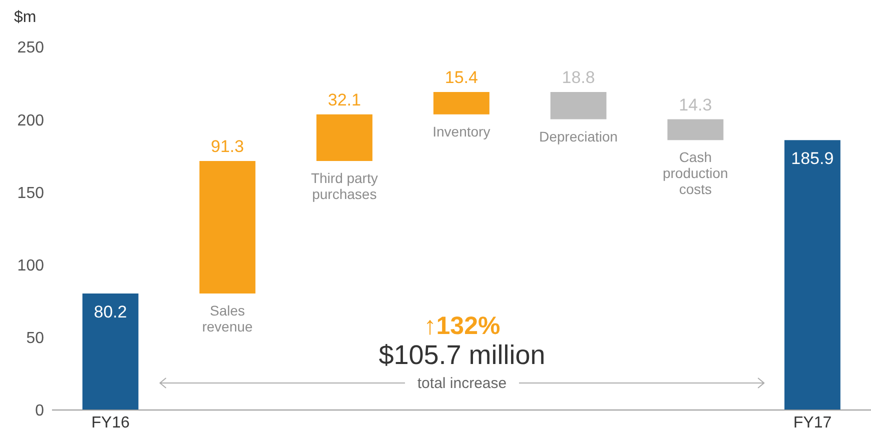 The width and height of the screenshot is (871, 429). Describe the element at coordinates (227, 146) in the screenshot. I see `data-label: 91.3` at that location.